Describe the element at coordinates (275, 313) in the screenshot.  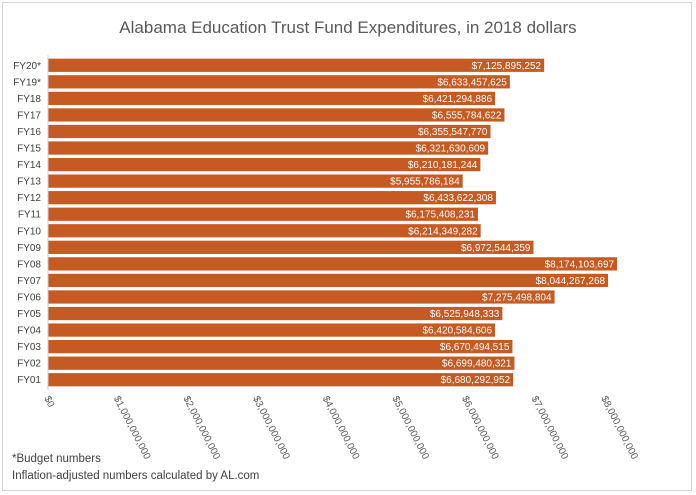
I see `bar-fy05` at that location.